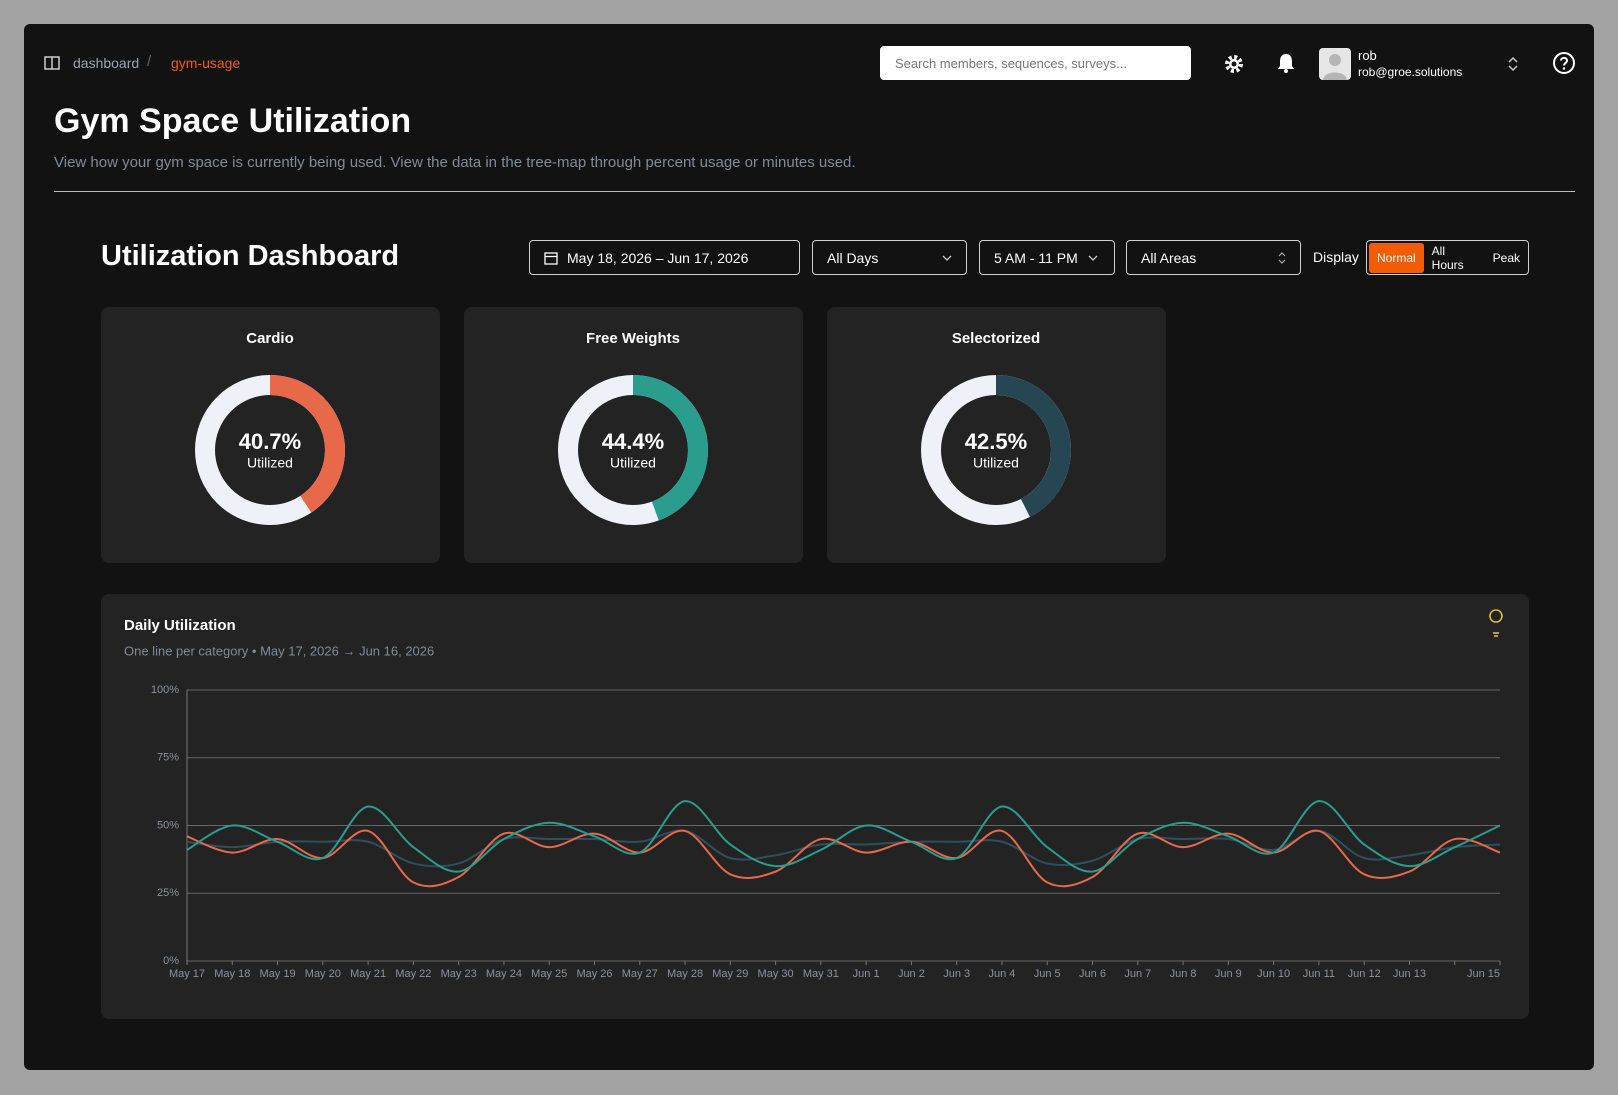 The width and height of the screenshot is (1618, 1095). I want to click on display-label: Display, so click(1336, 257).